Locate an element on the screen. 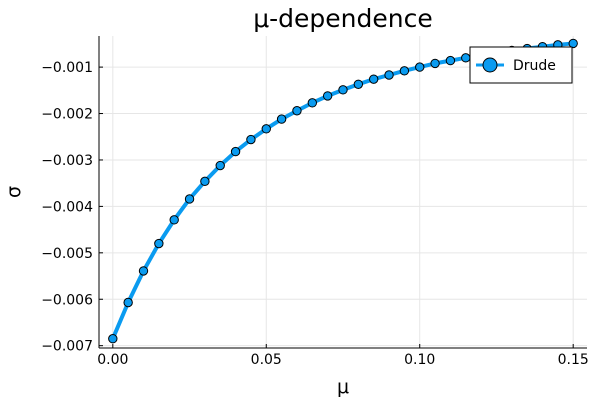 Image resolution: width=600 pixels, height=400 pixels. chart-title: μ-dependence is located at coordinates (343, 18).